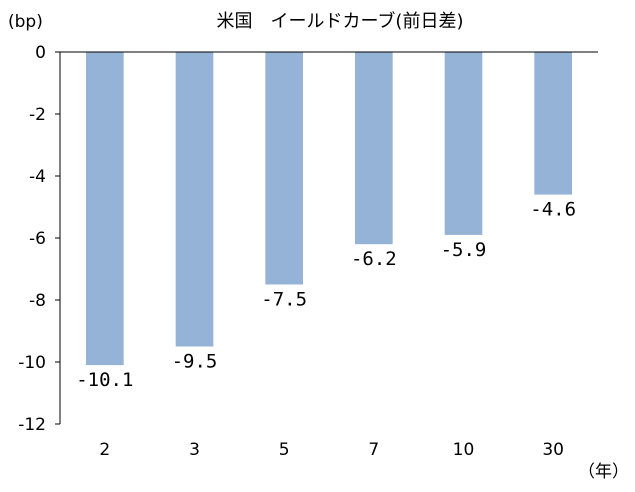 The width and height of the screenshot is (635, 492). Describe the element at coordinates (464, 250) in the screenshot. I see `data-label-10: -5.9` at that location.